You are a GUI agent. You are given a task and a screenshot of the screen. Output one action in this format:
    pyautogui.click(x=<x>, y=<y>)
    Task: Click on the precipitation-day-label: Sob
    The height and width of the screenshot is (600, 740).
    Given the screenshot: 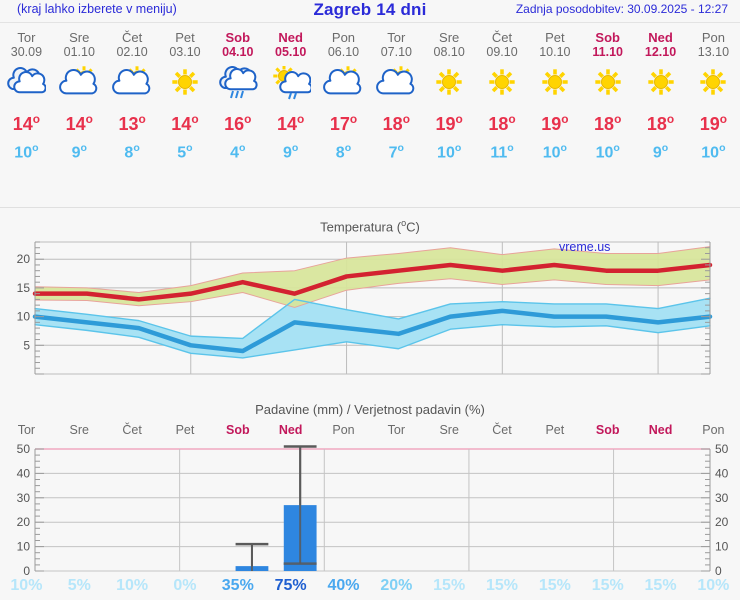 What is the action you would take?
    pyautogui.click(x=237, y=430)
    